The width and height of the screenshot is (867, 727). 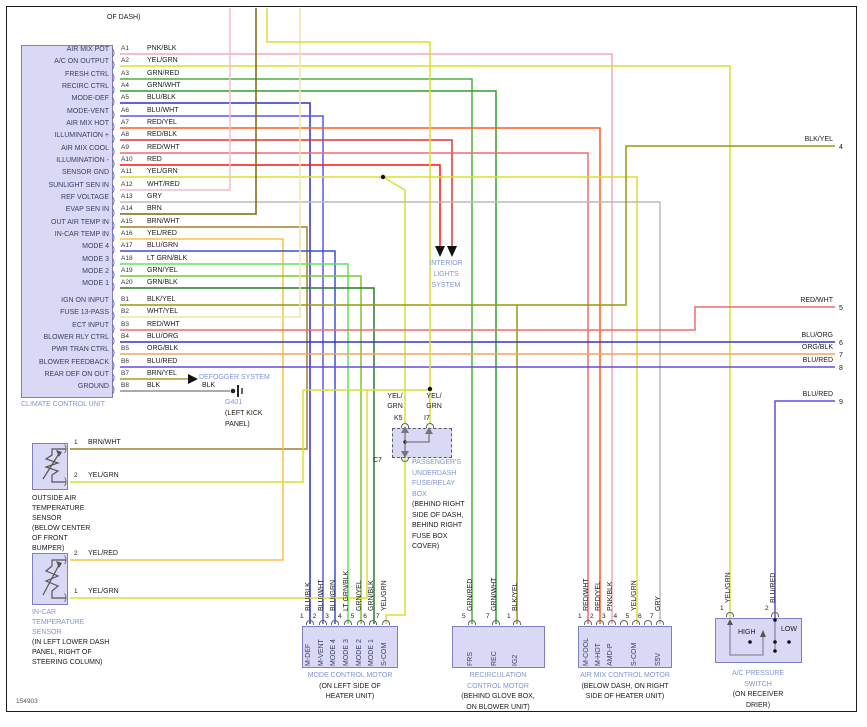 I want to click on wire-yel-grn-incar-sensor, so click(x=219, y=494).